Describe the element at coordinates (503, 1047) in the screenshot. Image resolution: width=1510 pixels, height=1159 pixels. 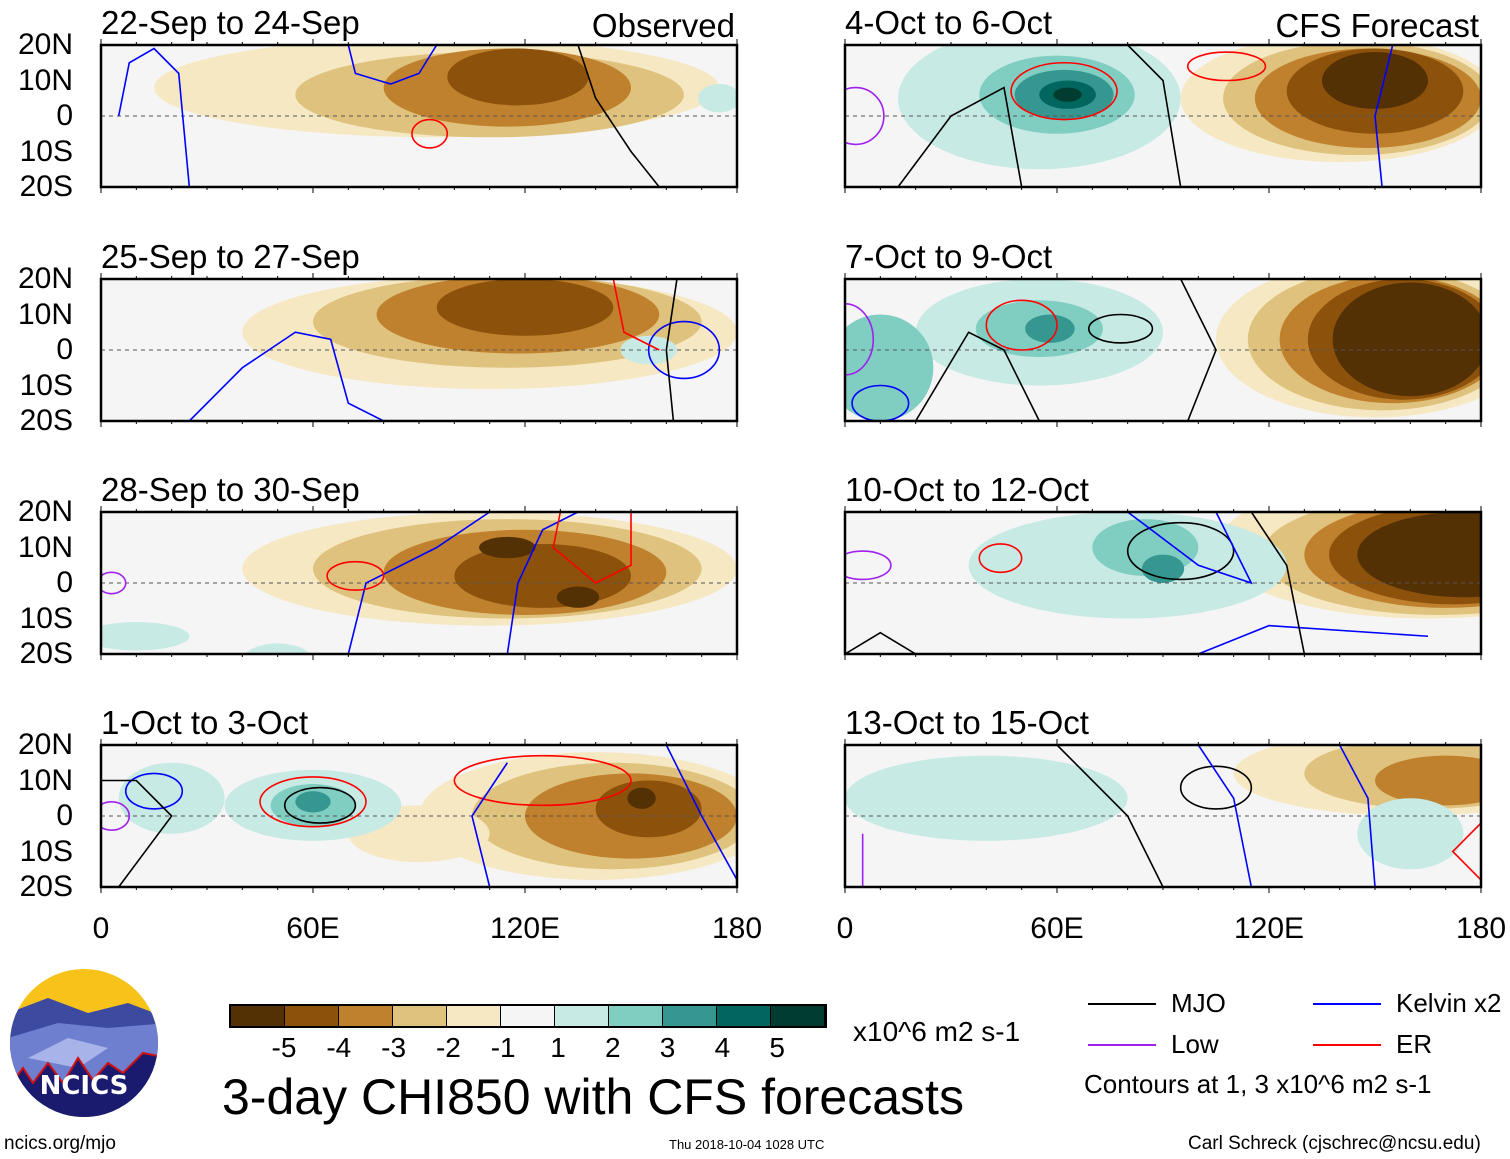
I see `colorbar-tick-label: -1` at that location.